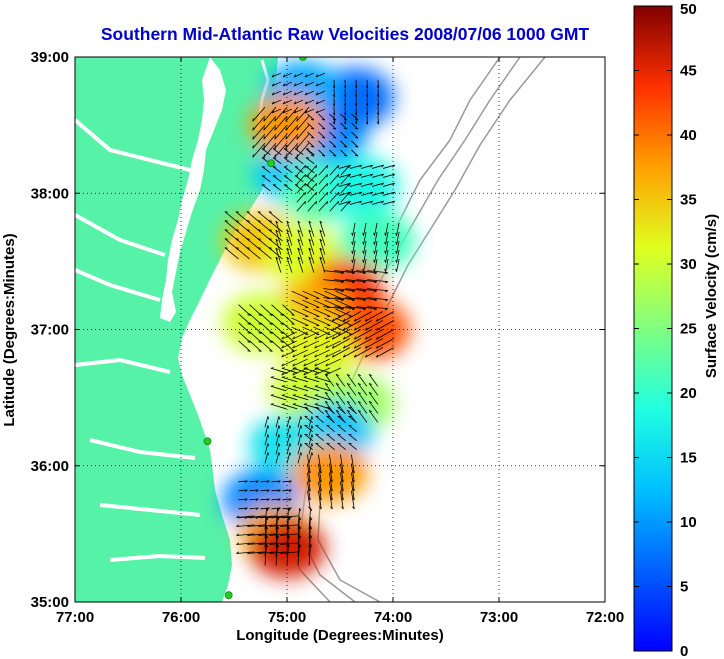  I want to click on x-tick-label: 76:00, so click(181, 617).